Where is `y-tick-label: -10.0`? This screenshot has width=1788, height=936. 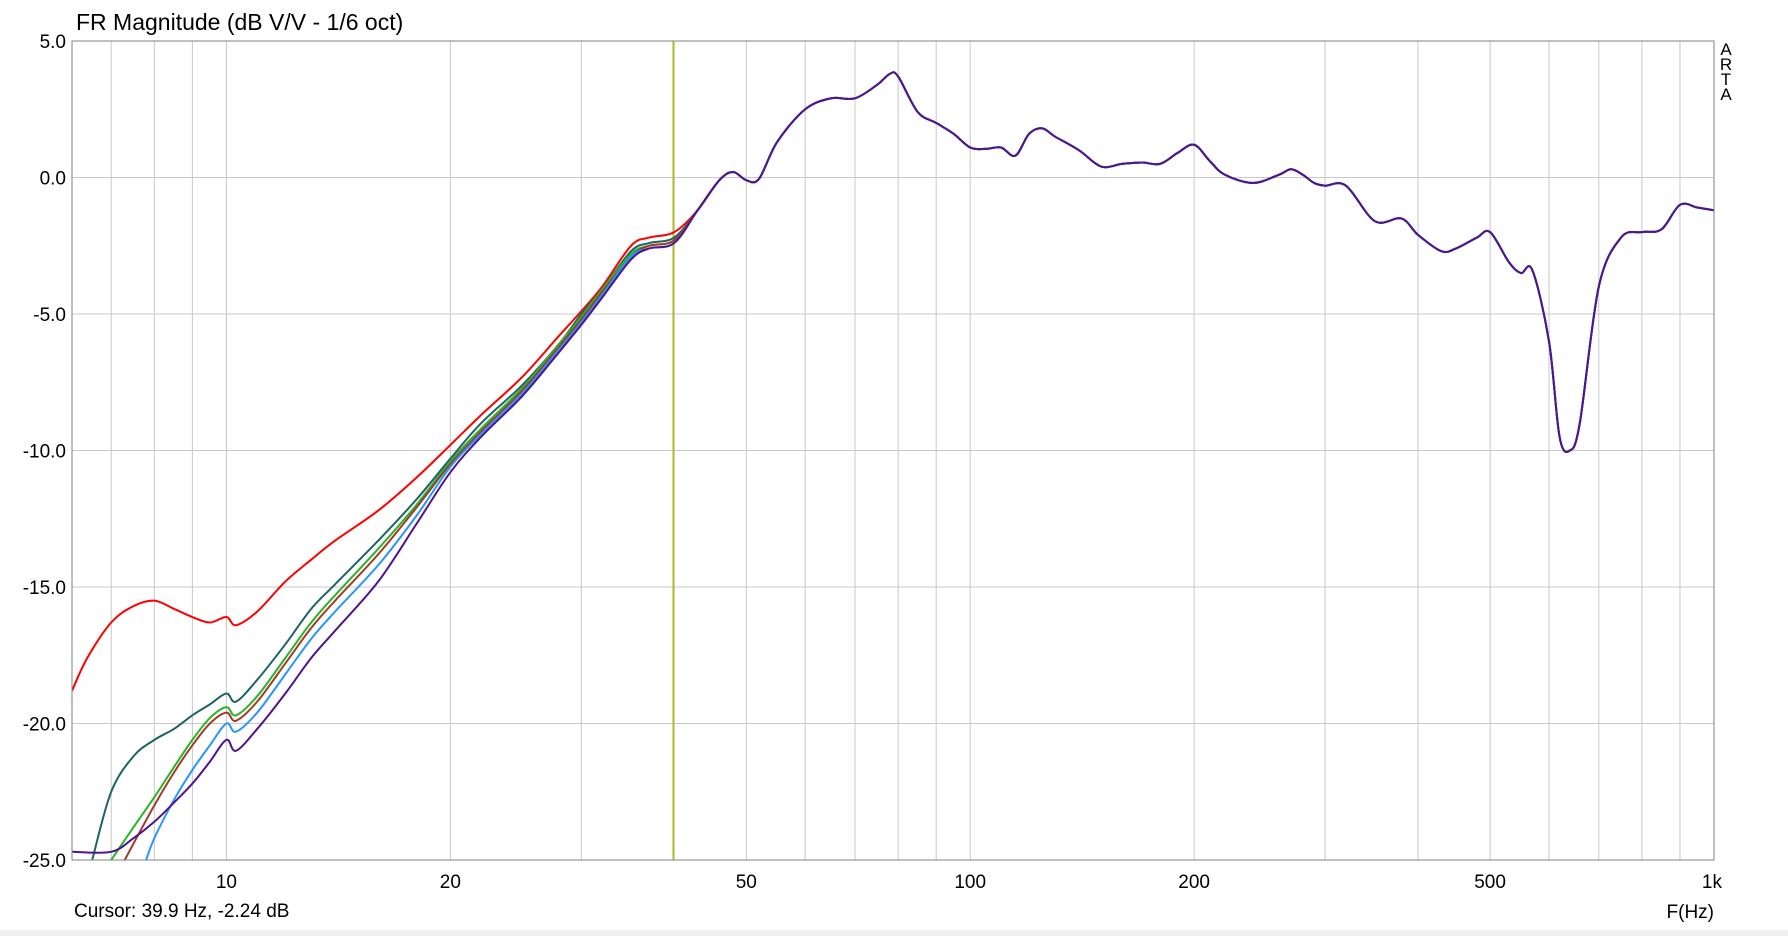
y-tick-label: -10.0 is located at coordinates (44, 452).